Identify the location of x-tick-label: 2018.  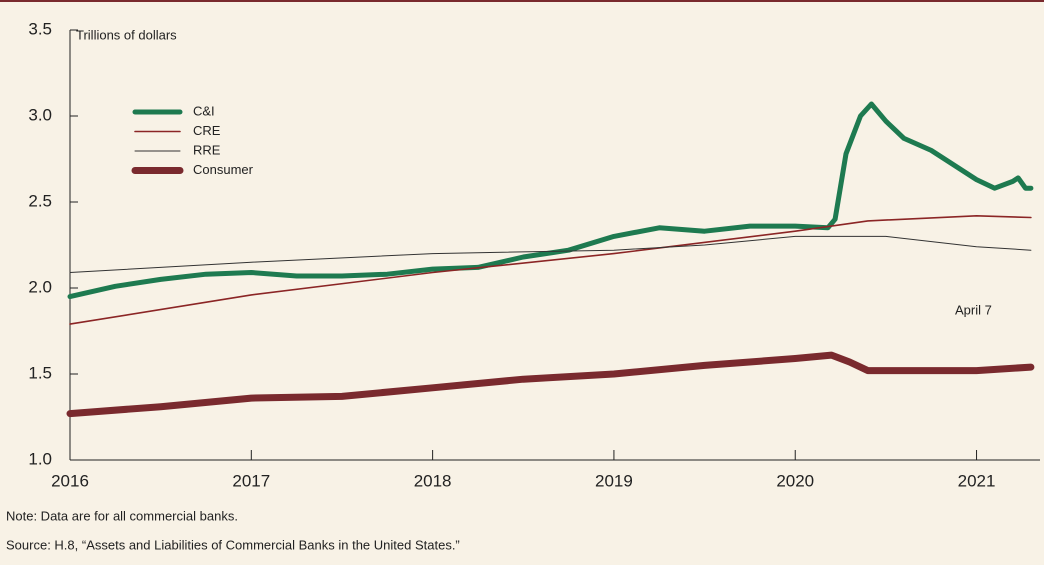
(433, 480).